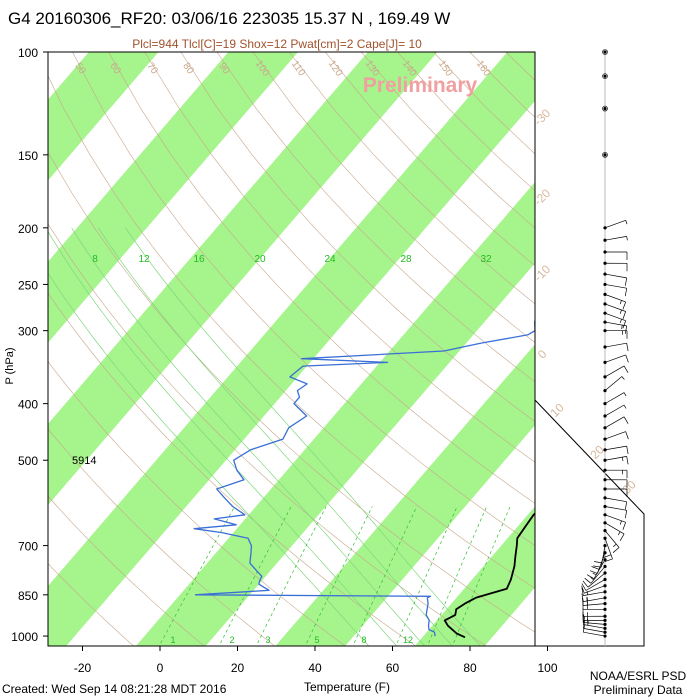 The image size is (700, 700). Describe the element at coordinates (589, 349) in the screenshot. I see `wind-panel-frame` at that location.